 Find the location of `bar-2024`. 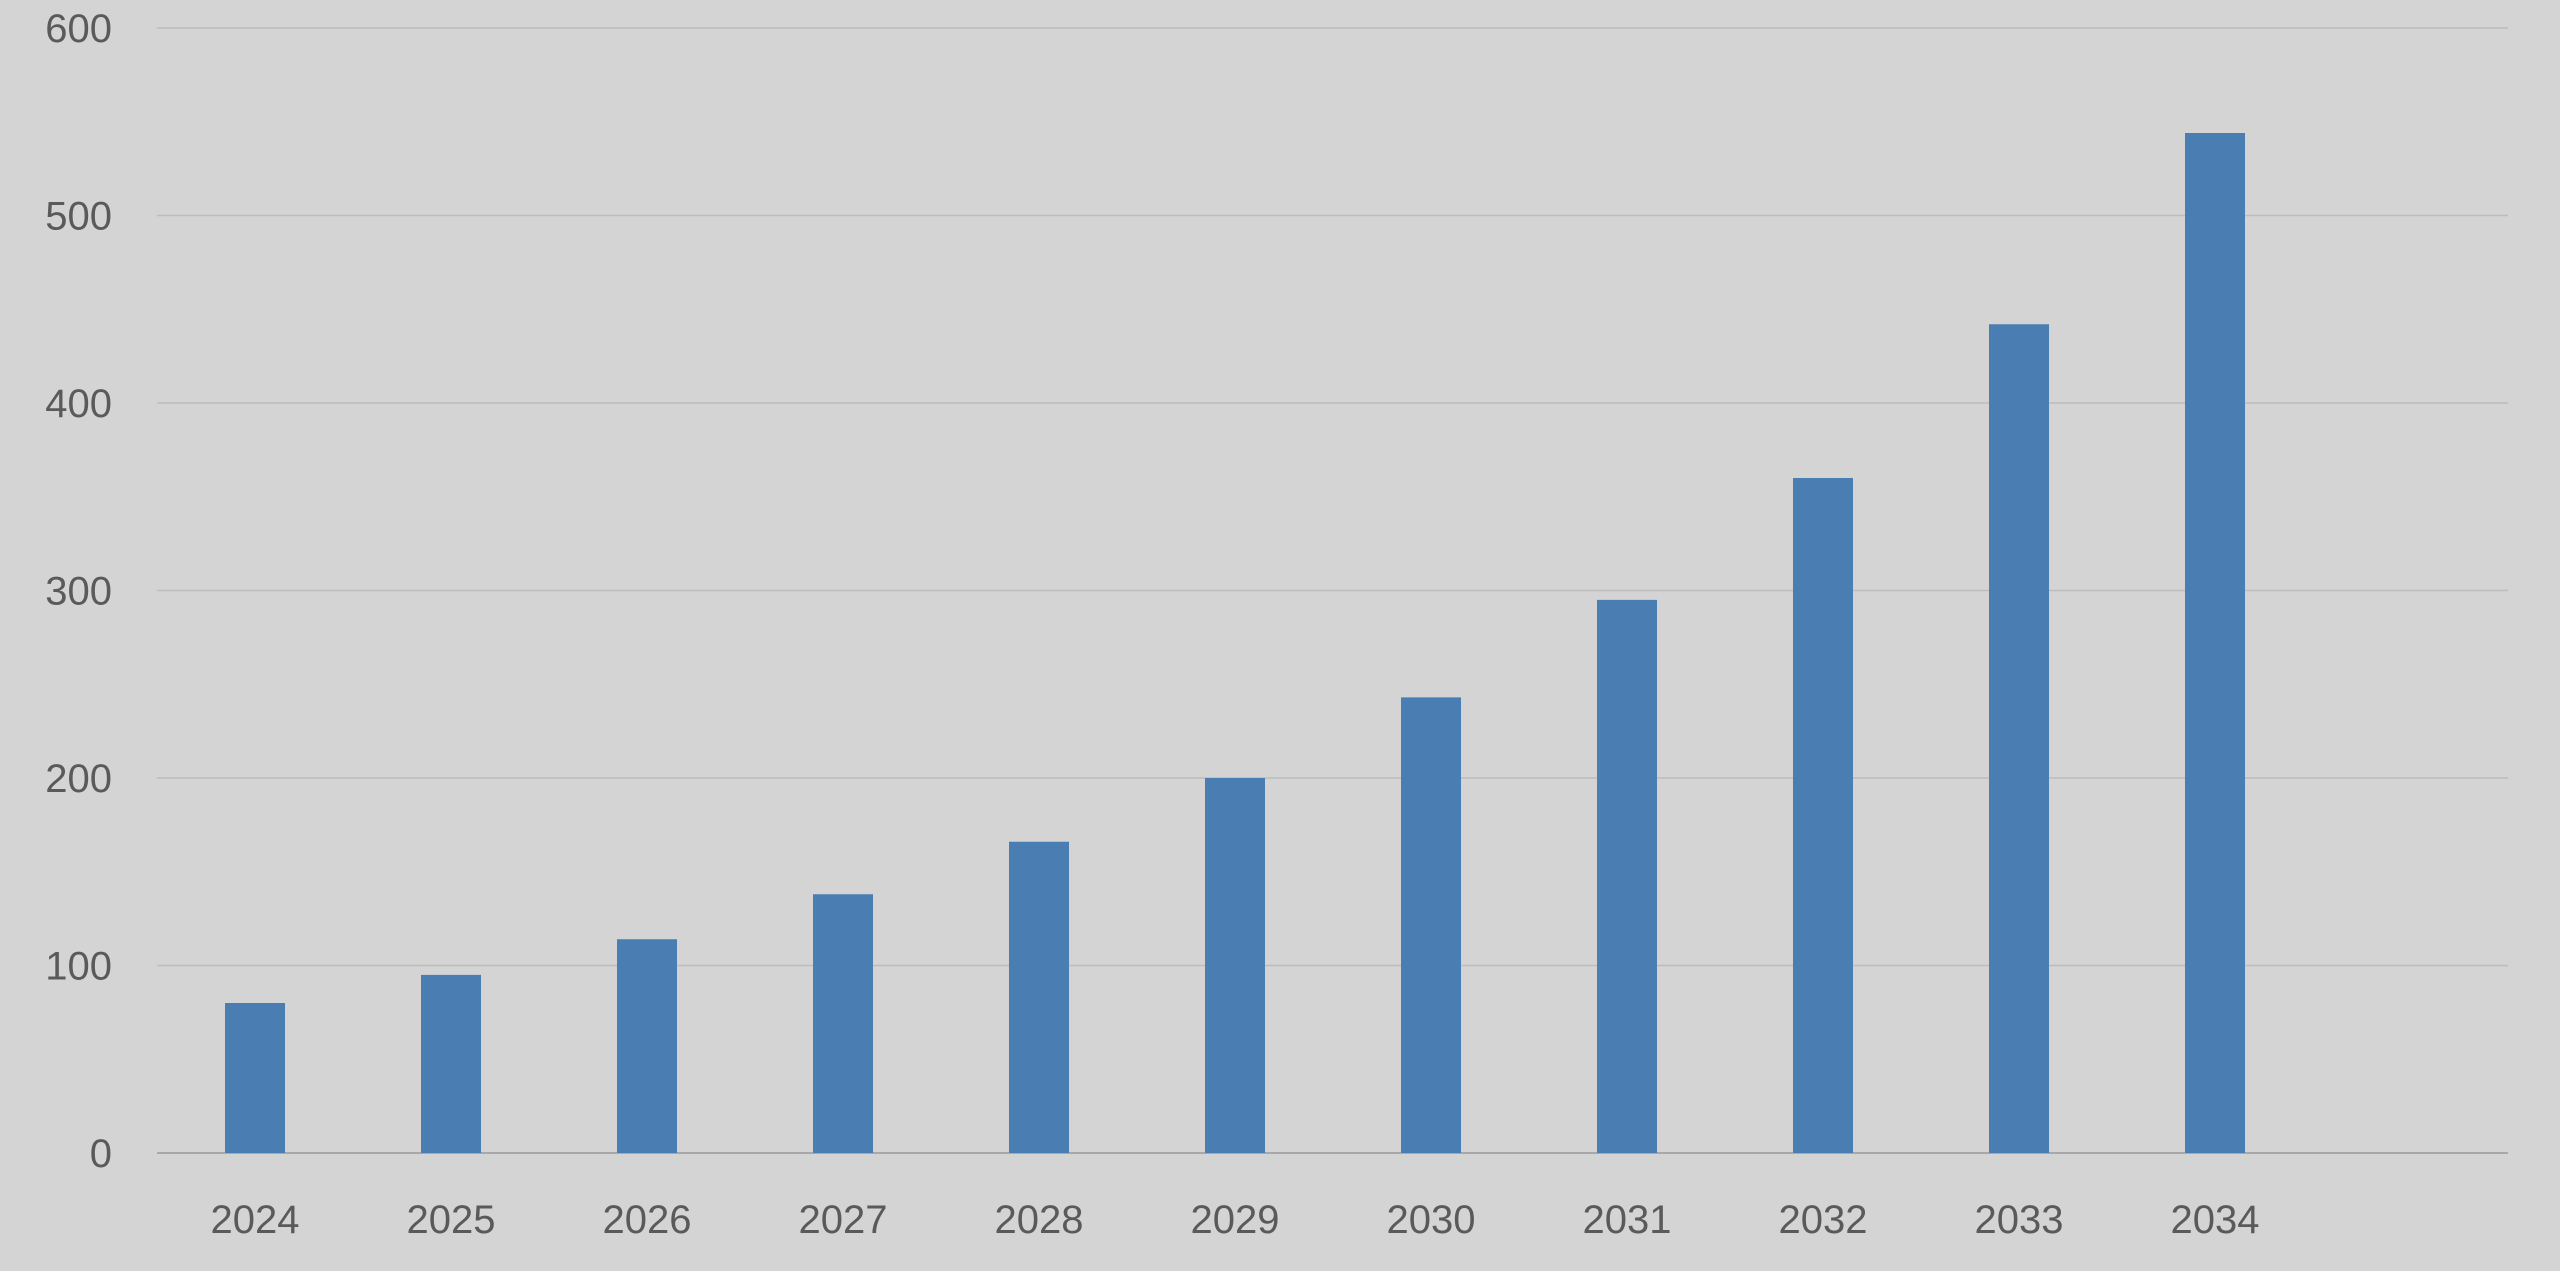

bar-2024 is located at coordinates (255, 1078).